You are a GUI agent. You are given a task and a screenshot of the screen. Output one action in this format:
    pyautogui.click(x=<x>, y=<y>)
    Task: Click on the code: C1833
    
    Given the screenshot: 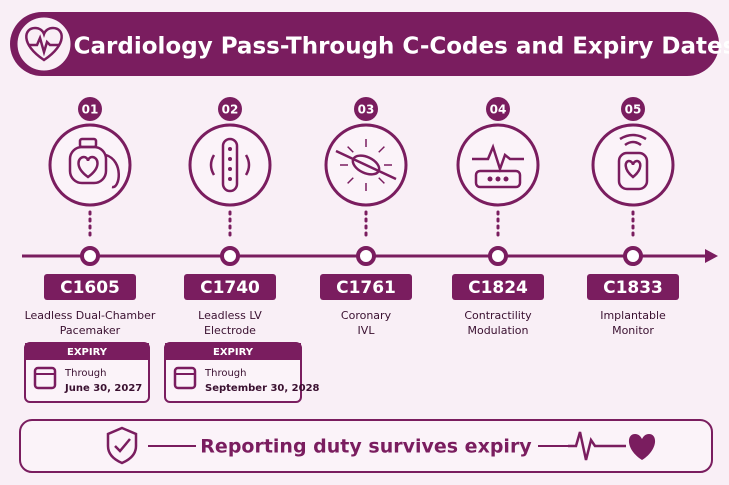 What is the action you would take?
    pyautogui.click(x=633, y=288)
    